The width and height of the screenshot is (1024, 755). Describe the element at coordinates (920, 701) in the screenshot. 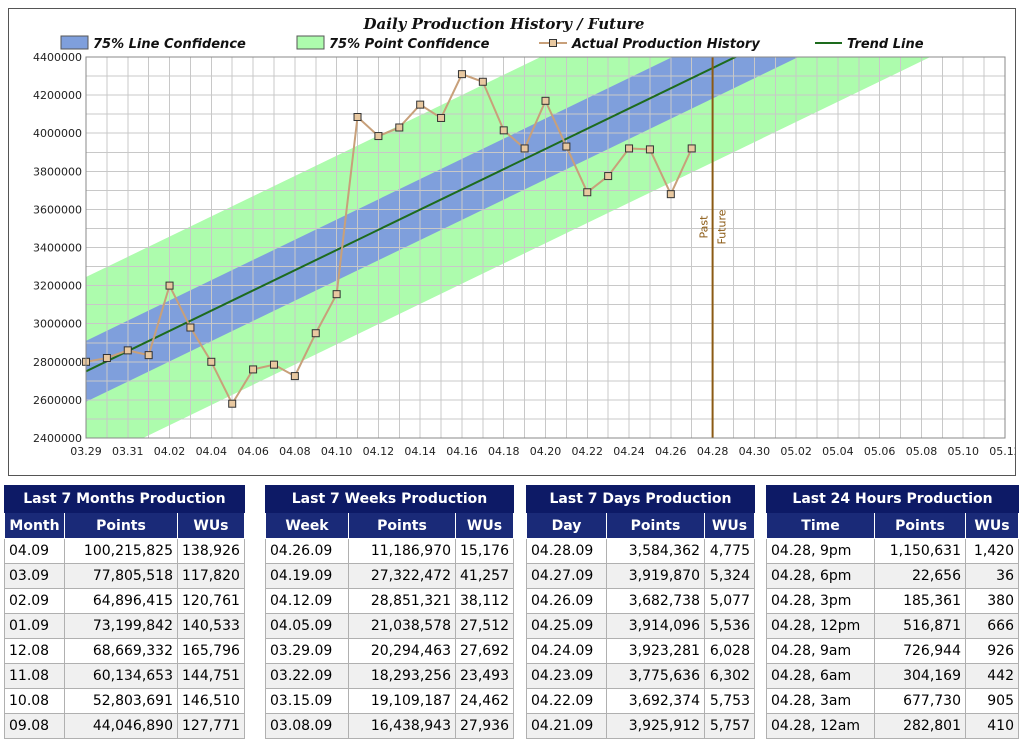

I see `table-cell: 677,730` at that location.